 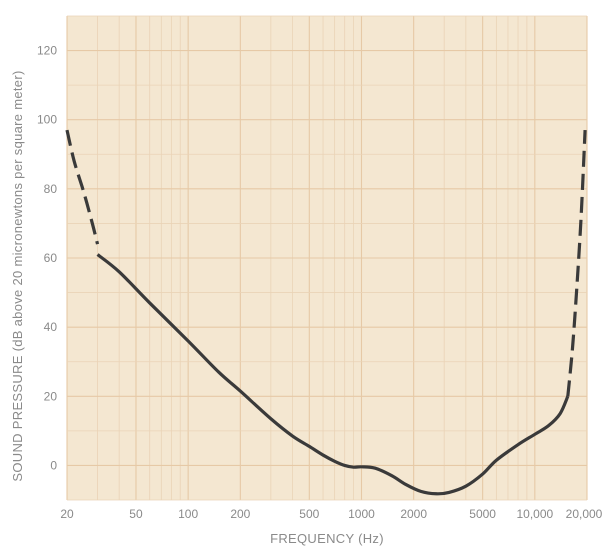 What do you see at coordinates (584, 514) in the screenshot?
I see `x-tick-label: 20,000` at bounding box center [584, 514].